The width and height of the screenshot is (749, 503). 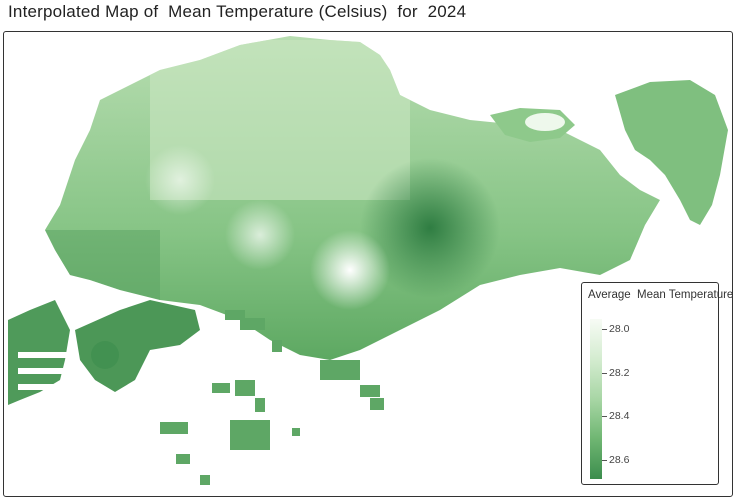 What do you see at coordinates (615, 416) in the screenshot?
I see `legend-tick: 28.4` at bounding box center [615, 416].